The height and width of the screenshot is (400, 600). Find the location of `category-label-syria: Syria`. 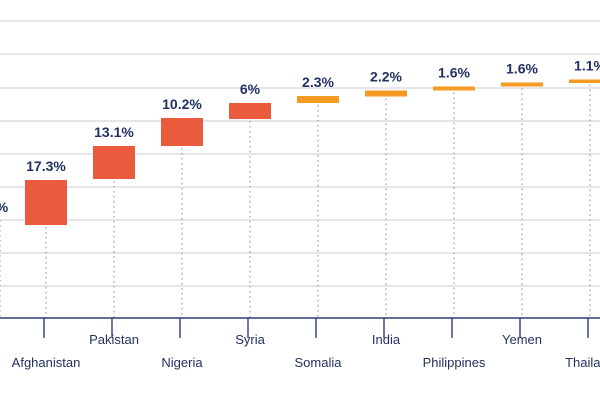

category-label-syria: Syria is located at coordinates (250, 339).